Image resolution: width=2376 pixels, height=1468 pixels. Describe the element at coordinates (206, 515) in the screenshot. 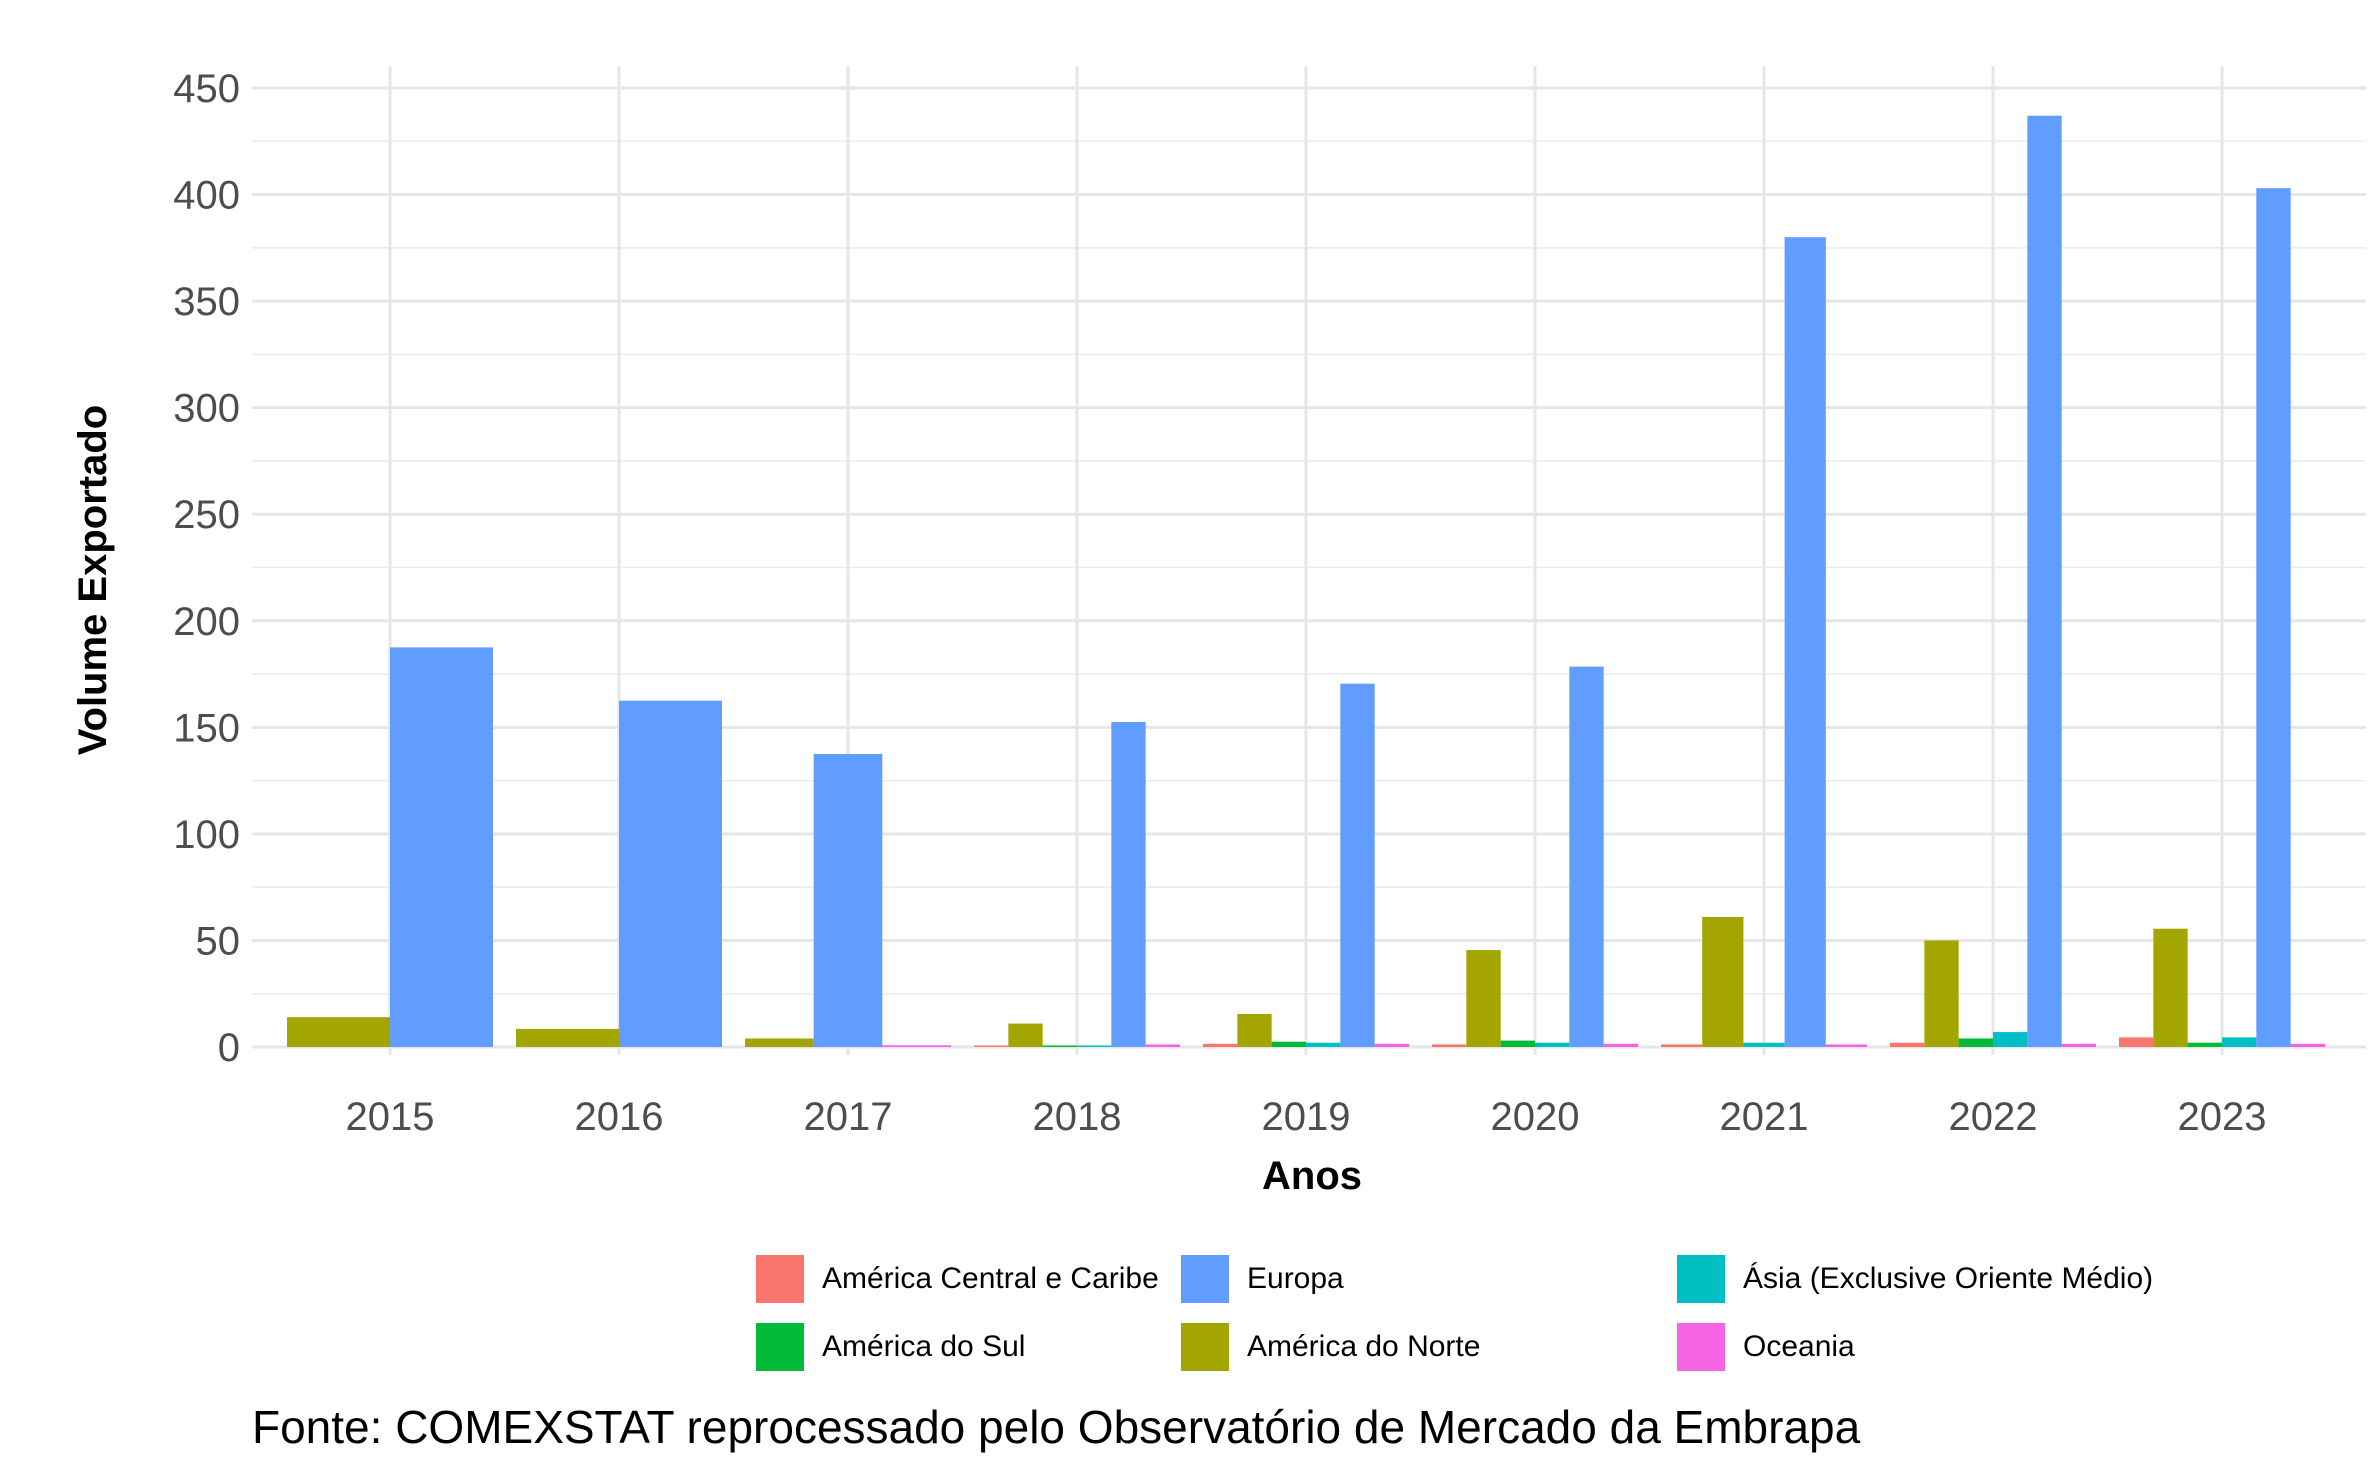

I see `y-tick-label: 250` at that location.